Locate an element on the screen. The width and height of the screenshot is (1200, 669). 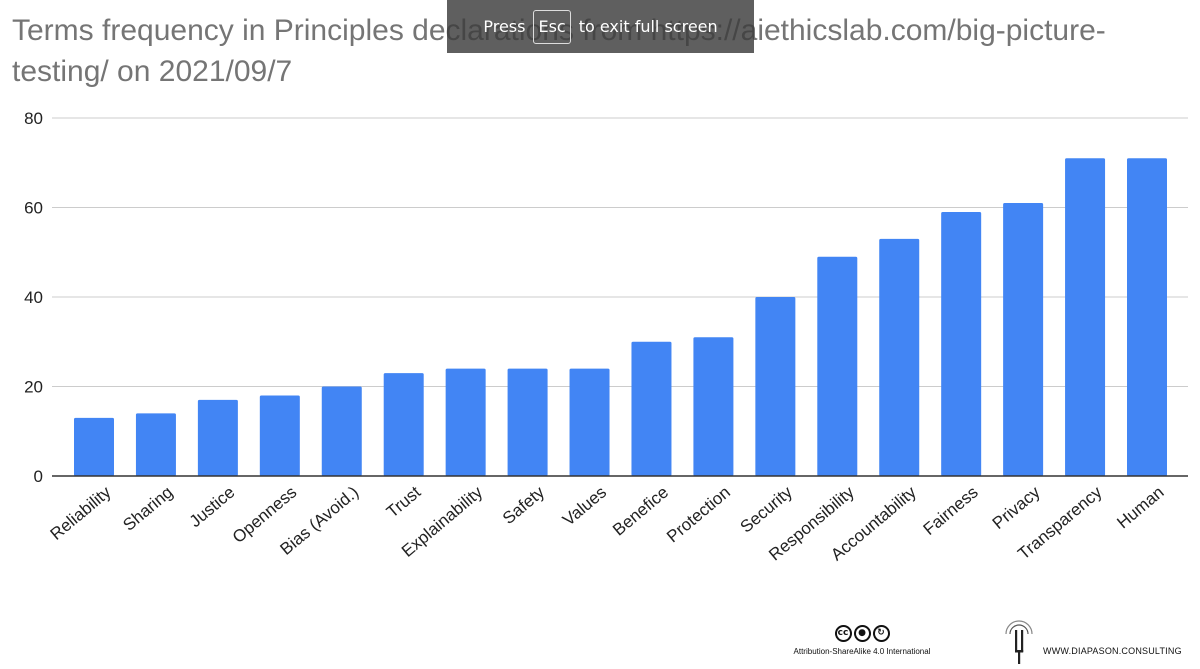
by-icon: ● is located at coordinates (862, 633).